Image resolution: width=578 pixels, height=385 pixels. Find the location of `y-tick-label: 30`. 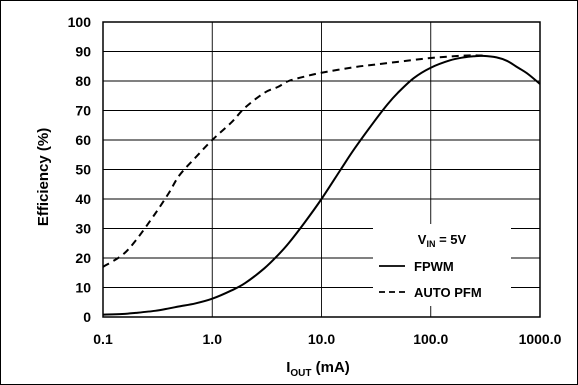

y-tick-label: 30 is located at coordinates (83, 229).